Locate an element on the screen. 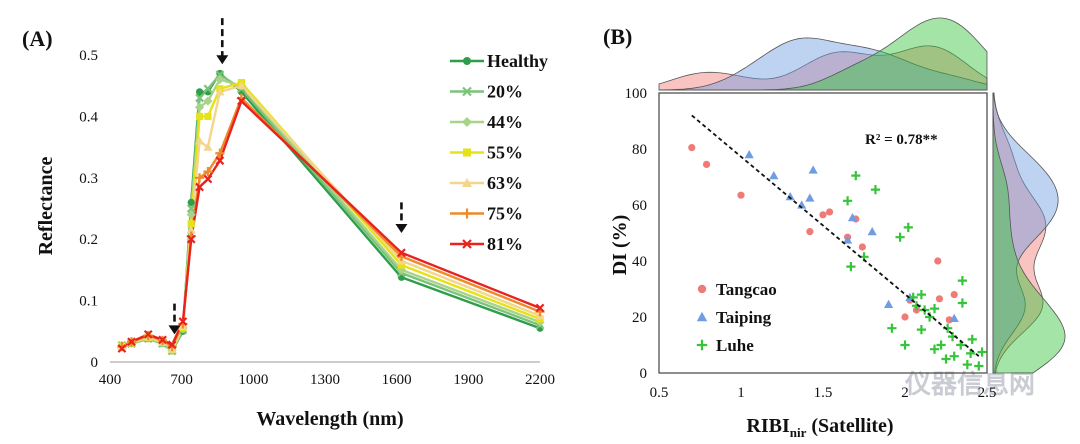 This screenshot has width=1080, height=444. a-x-tick-label: 1600 is located at coordinates (397, 380).